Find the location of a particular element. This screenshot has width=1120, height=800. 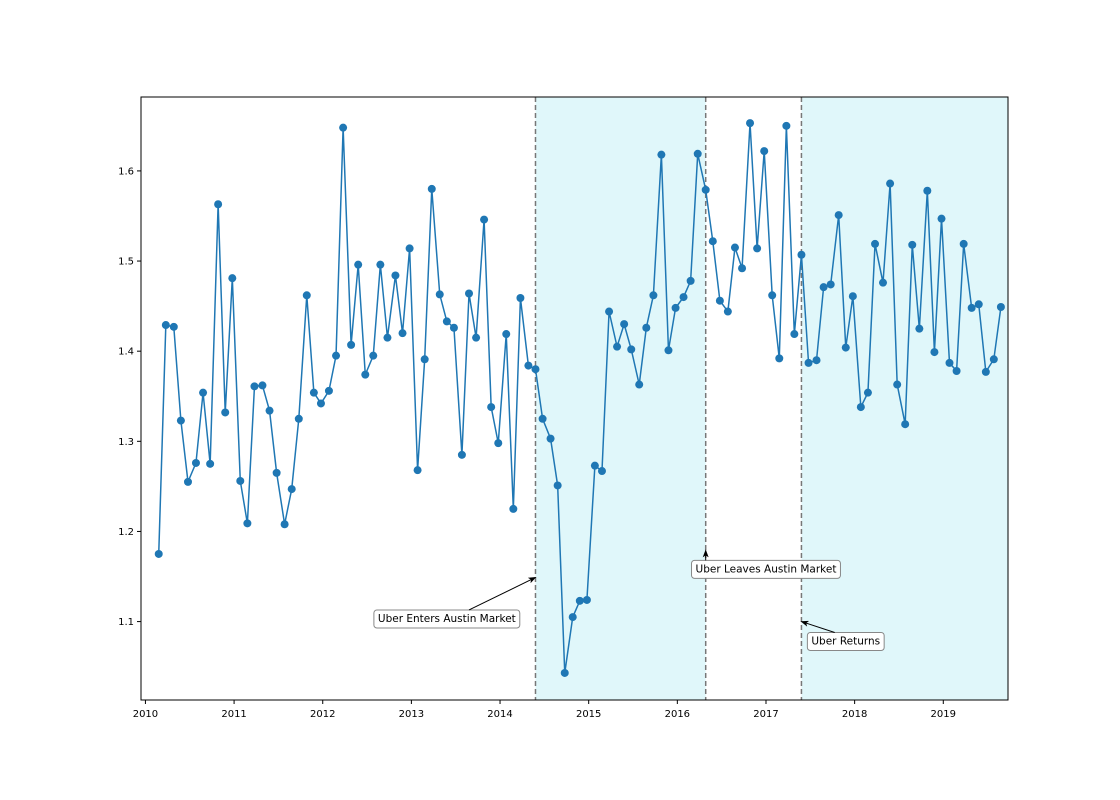

annotation-text: Uber Enters Austin Market is located at coordinates (447, 619).